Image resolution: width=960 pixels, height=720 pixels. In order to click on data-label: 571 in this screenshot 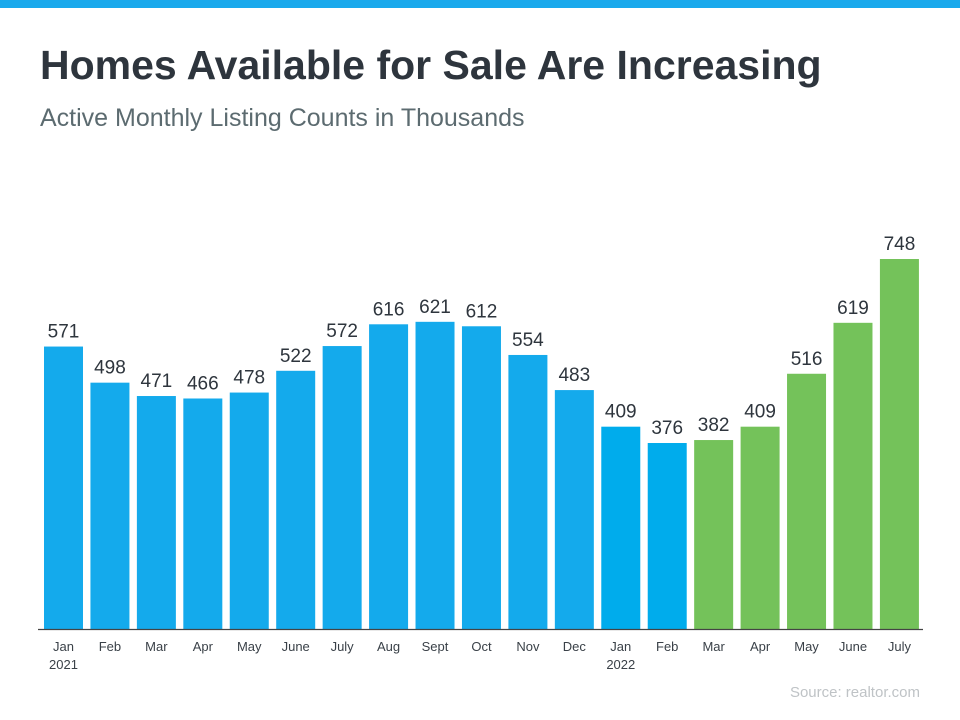, I will do `click(64, 332)`.